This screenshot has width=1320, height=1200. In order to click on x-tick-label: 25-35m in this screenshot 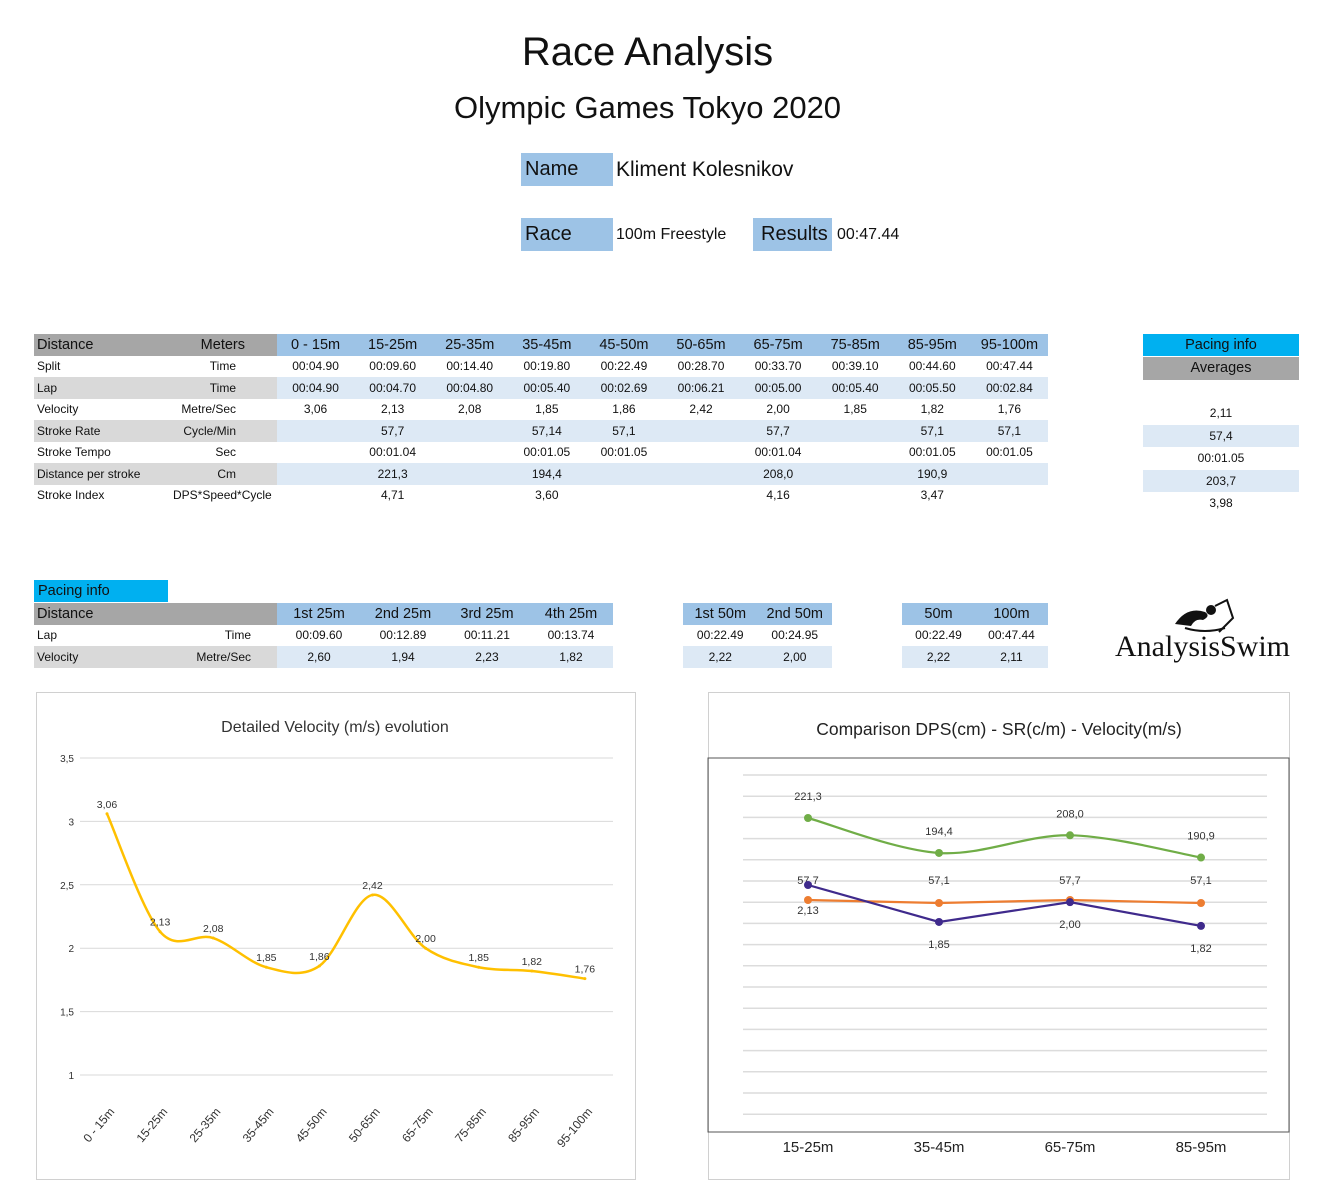, I will do `click(205, 1125)`.